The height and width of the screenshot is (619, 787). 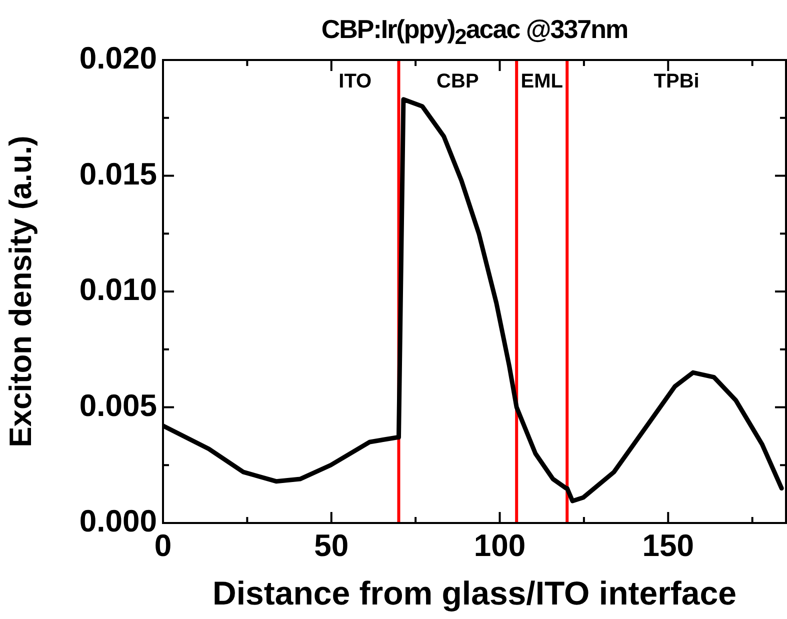 What do you see at coordinates (118, 58) in the screenshot?
I see `y-tick-label: 0.020` at bounding box center [118, 58].